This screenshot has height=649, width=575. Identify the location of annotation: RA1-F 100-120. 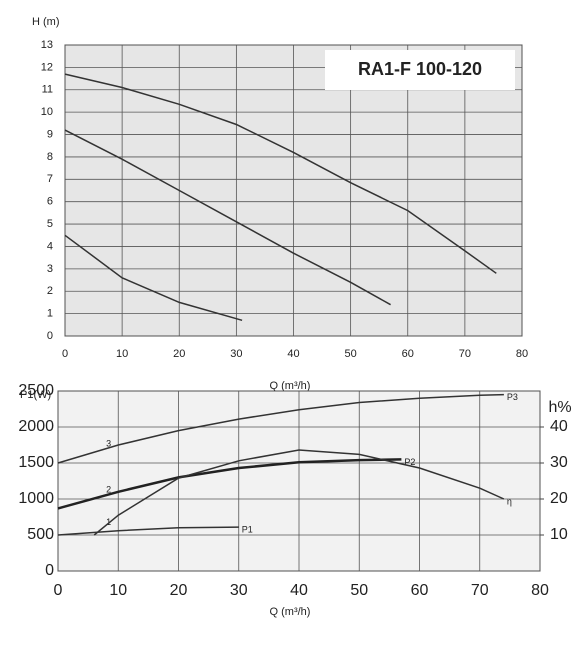
(420, 69).